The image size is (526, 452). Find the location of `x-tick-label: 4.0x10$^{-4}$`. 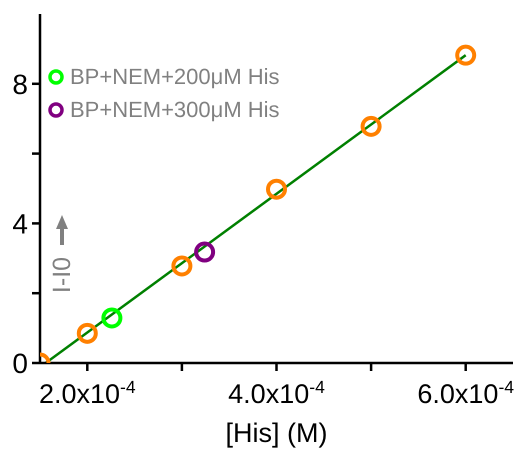

x-tick-label: 4.0x10$^{-4}$ is located at coordinates (277, 393).